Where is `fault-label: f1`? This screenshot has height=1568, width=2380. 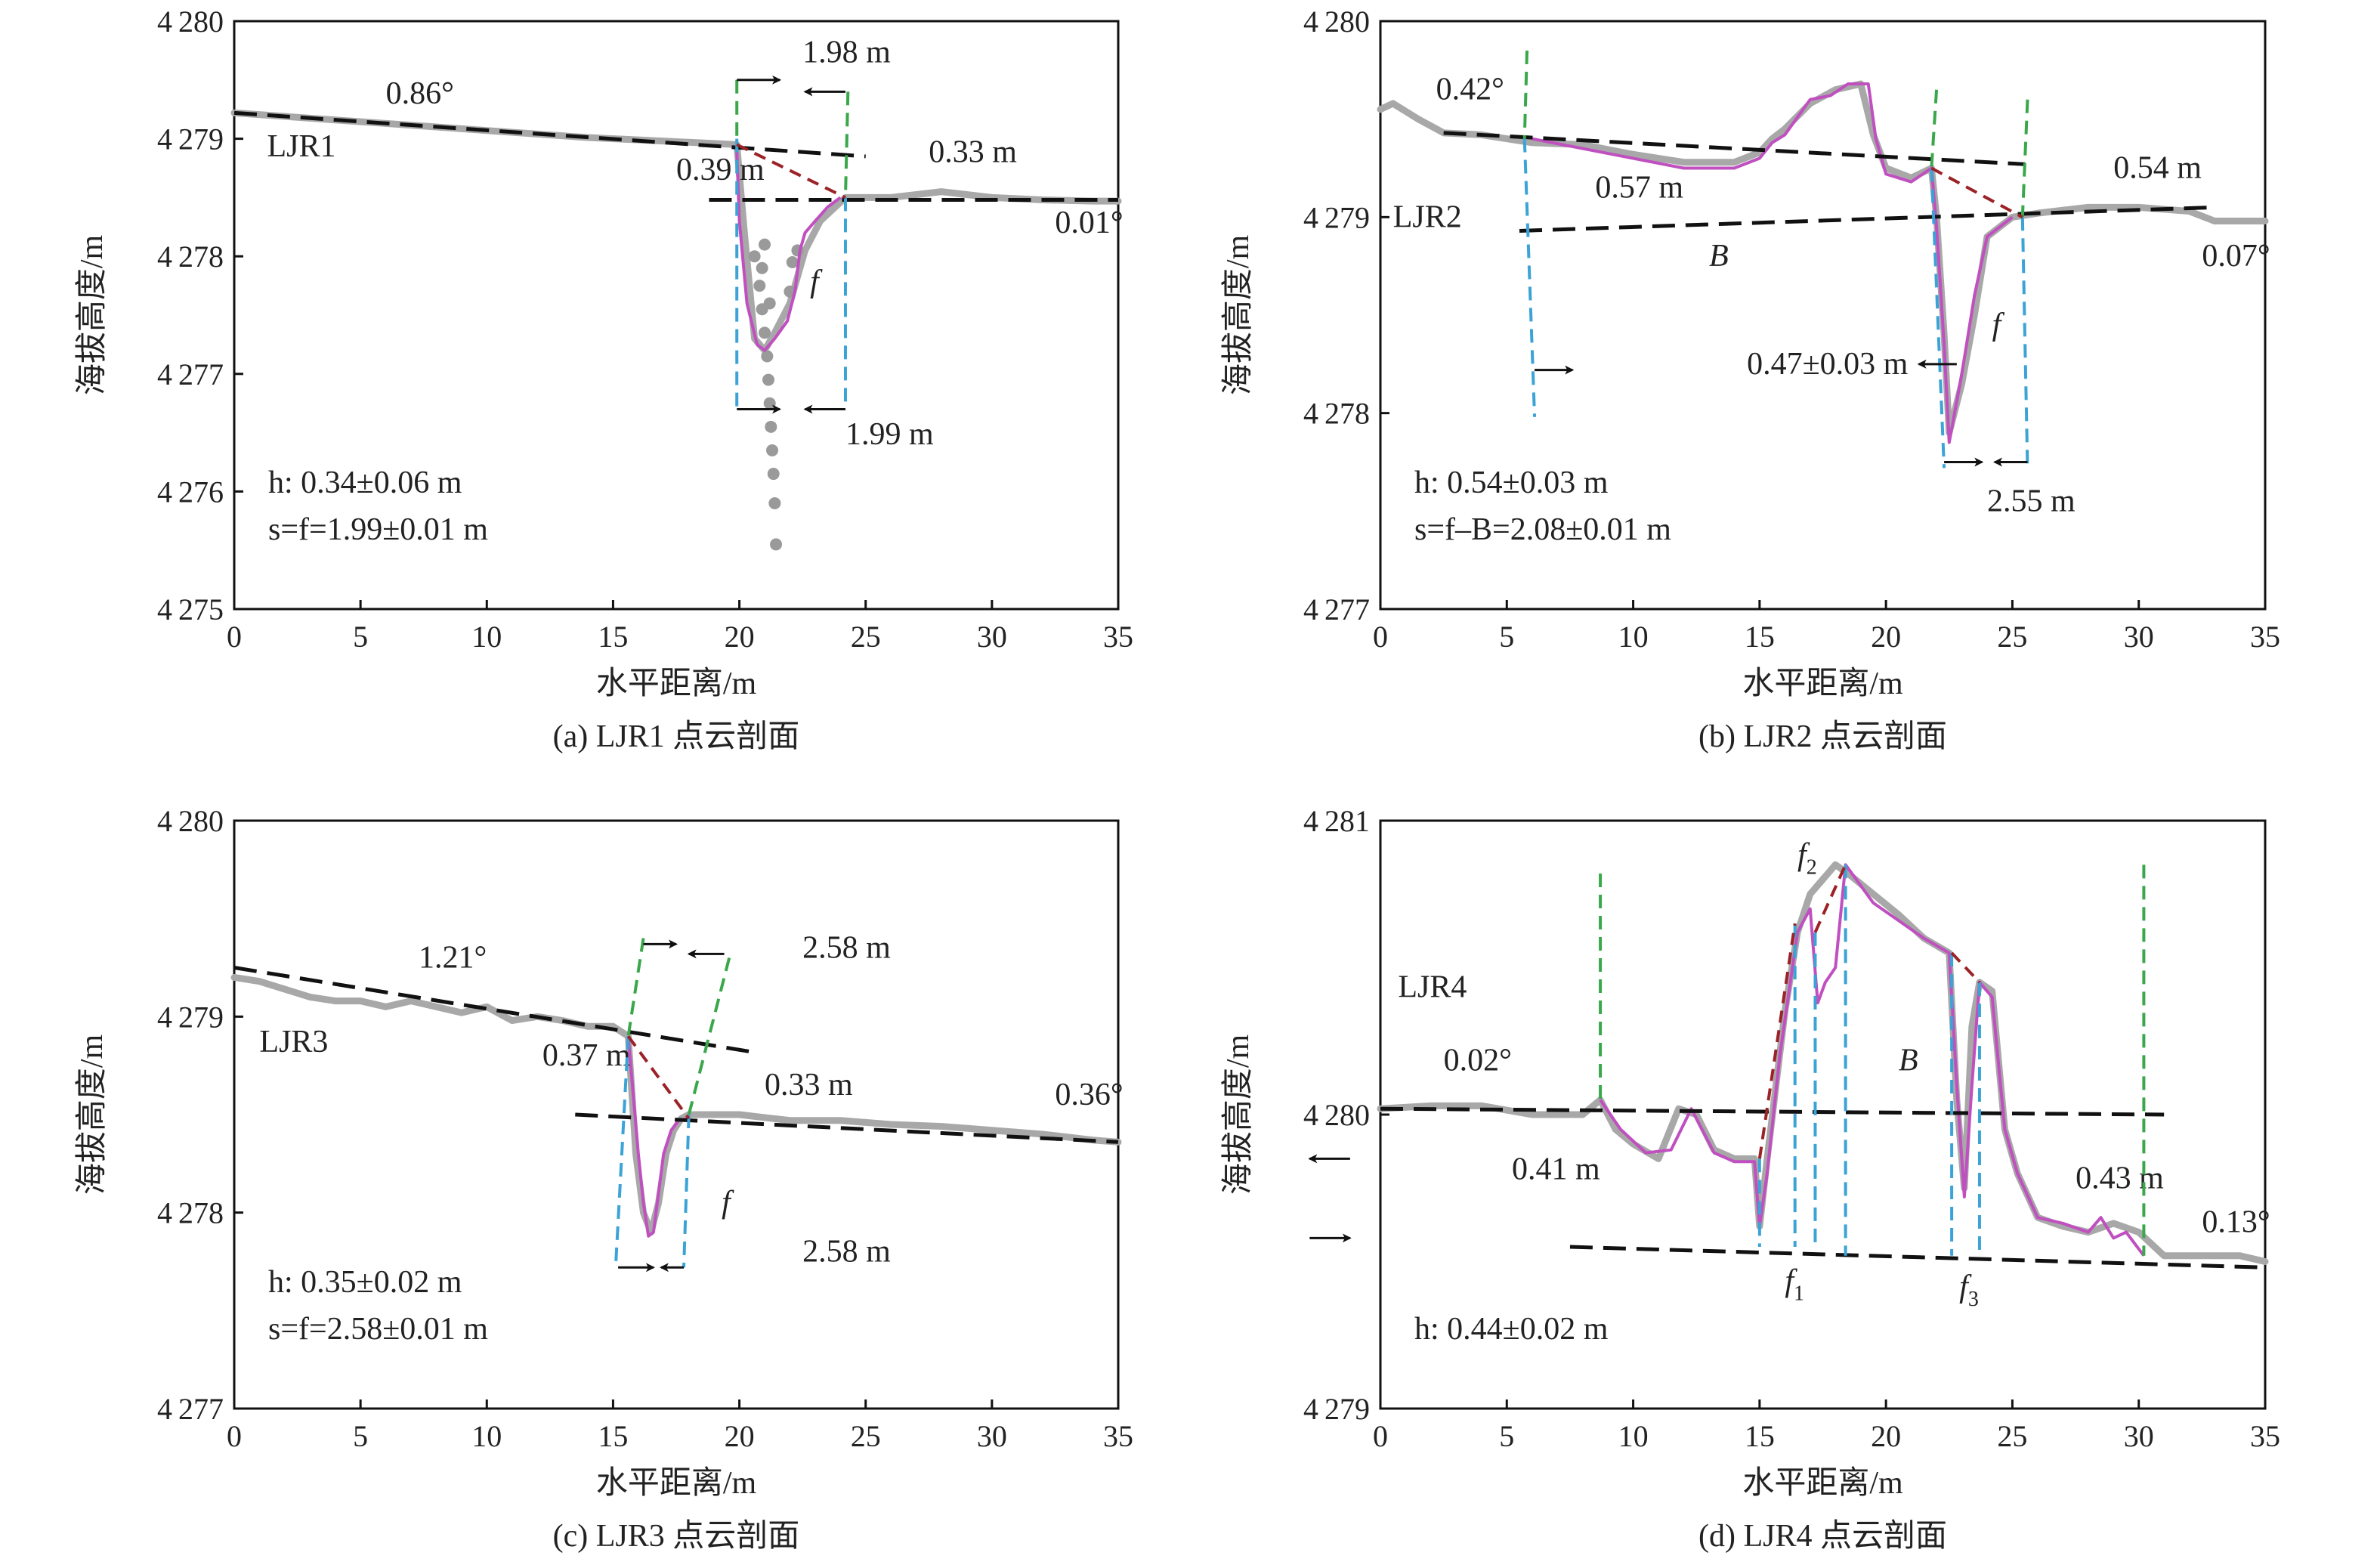
fault-label: f1 is located at coordinates (1794, 1284).